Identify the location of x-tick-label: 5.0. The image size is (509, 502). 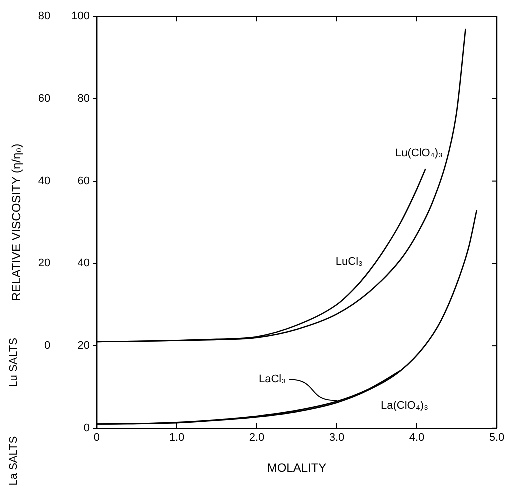
(497, 438).